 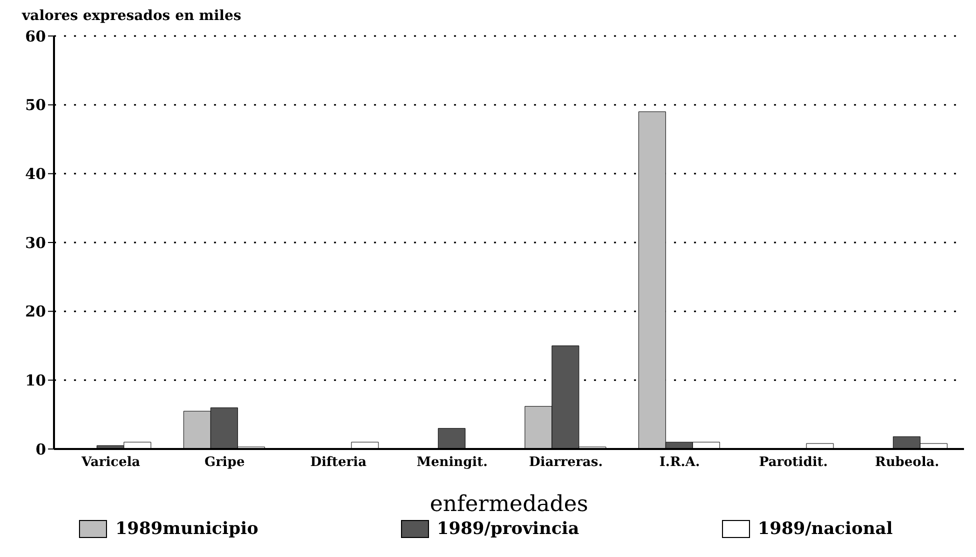 I want to click on x-tick-label: I.R.A., so click(x=679, y=462).